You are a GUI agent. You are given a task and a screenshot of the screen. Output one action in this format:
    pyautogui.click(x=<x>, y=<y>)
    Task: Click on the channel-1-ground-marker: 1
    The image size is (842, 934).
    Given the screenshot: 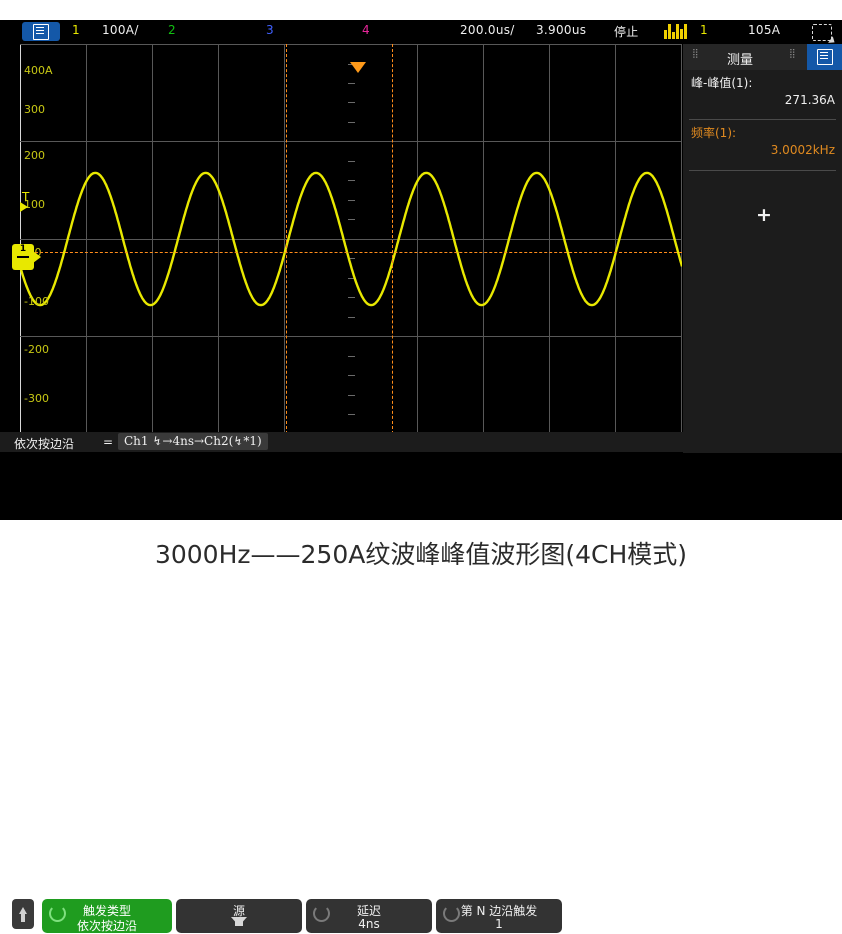 What is the action you would take?
    pyautogui.click(x=23, y=257)
    